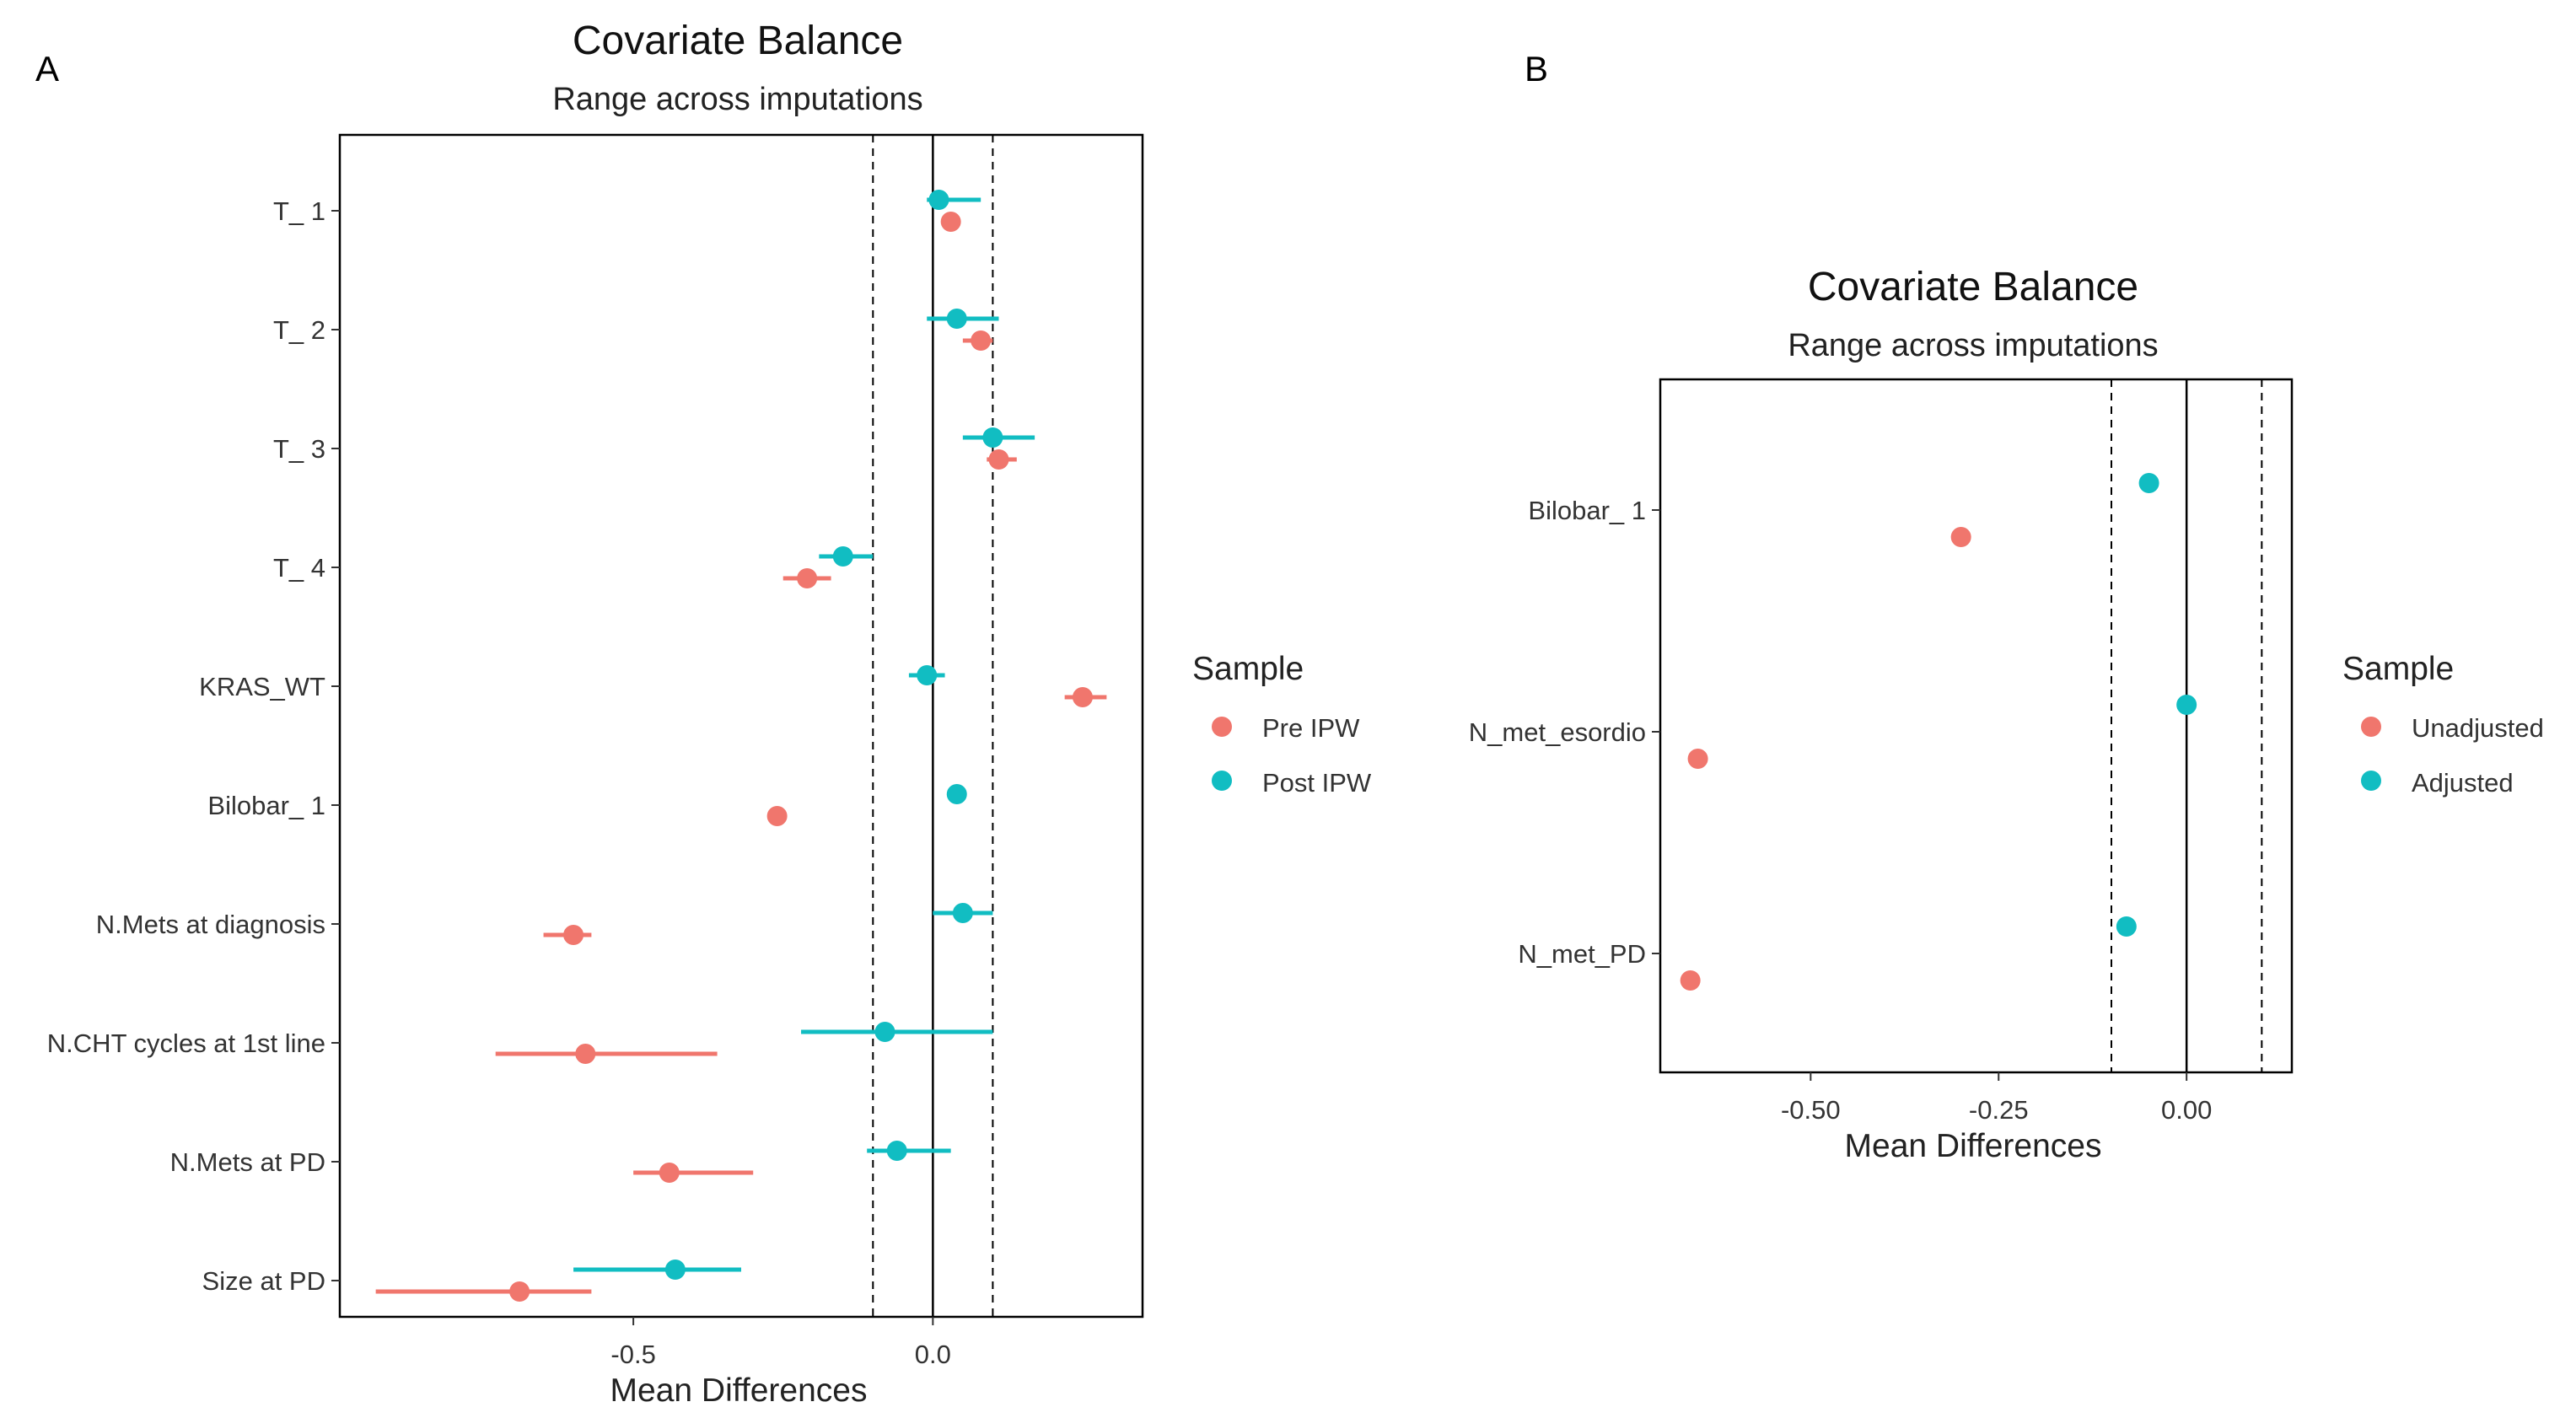 The width and height of the screenshot is (2576, 1418). Describe the element at coordinates (1222, 781) in the screenshot. I see `panel-a-legend-key-post-ipw` at that location.